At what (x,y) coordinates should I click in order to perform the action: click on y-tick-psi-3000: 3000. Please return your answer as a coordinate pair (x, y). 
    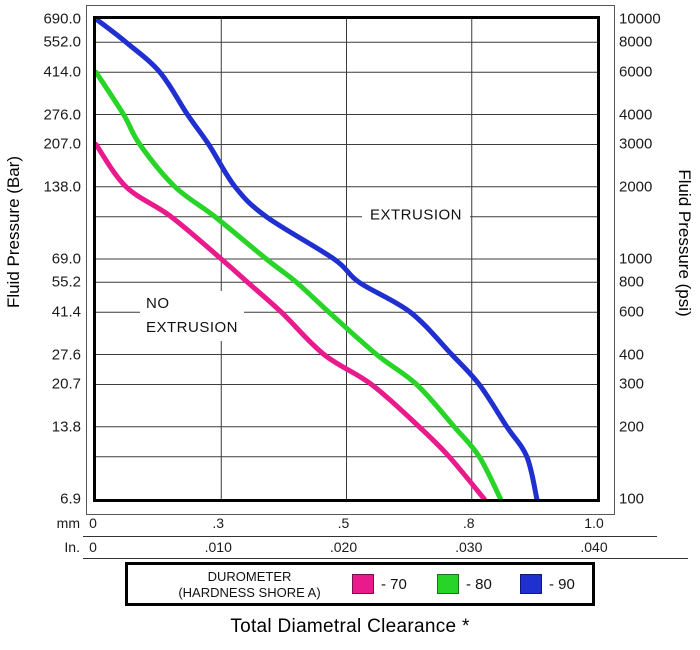
    Looking at the image, I should click on (636, 144).